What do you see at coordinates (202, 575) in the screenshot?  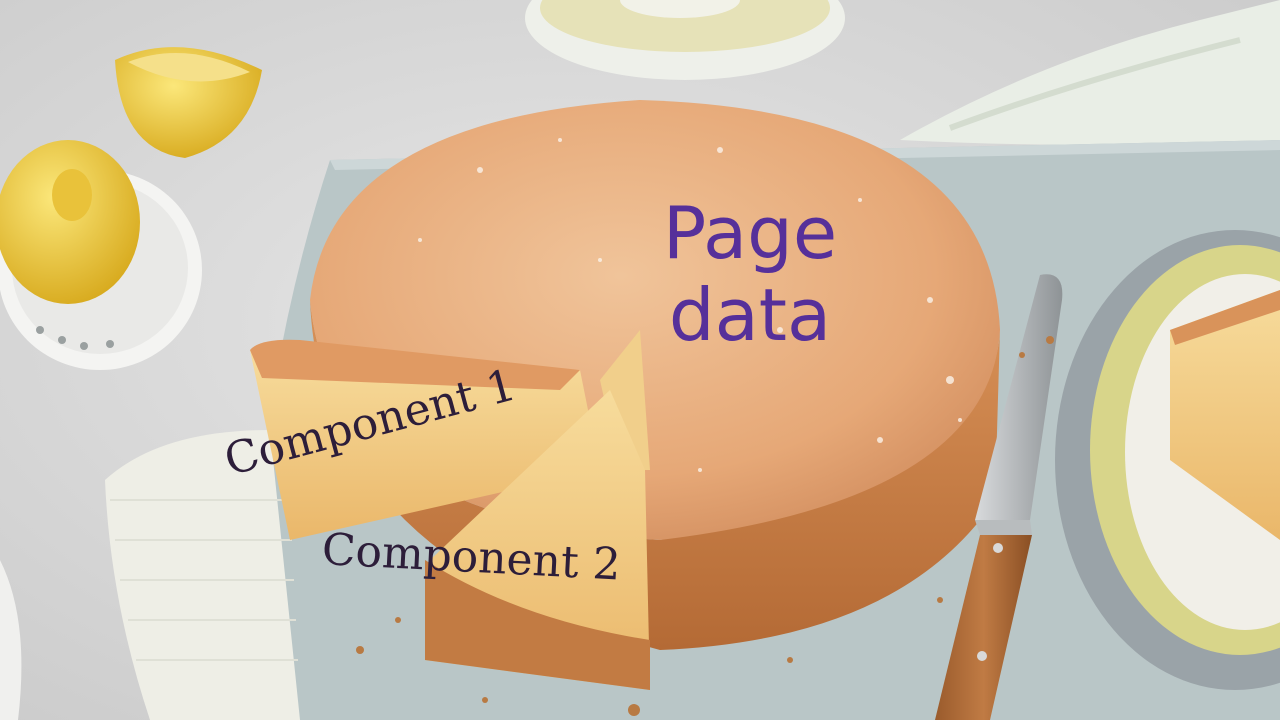 I see `linen-cloth` at bounding box center [202, 575].